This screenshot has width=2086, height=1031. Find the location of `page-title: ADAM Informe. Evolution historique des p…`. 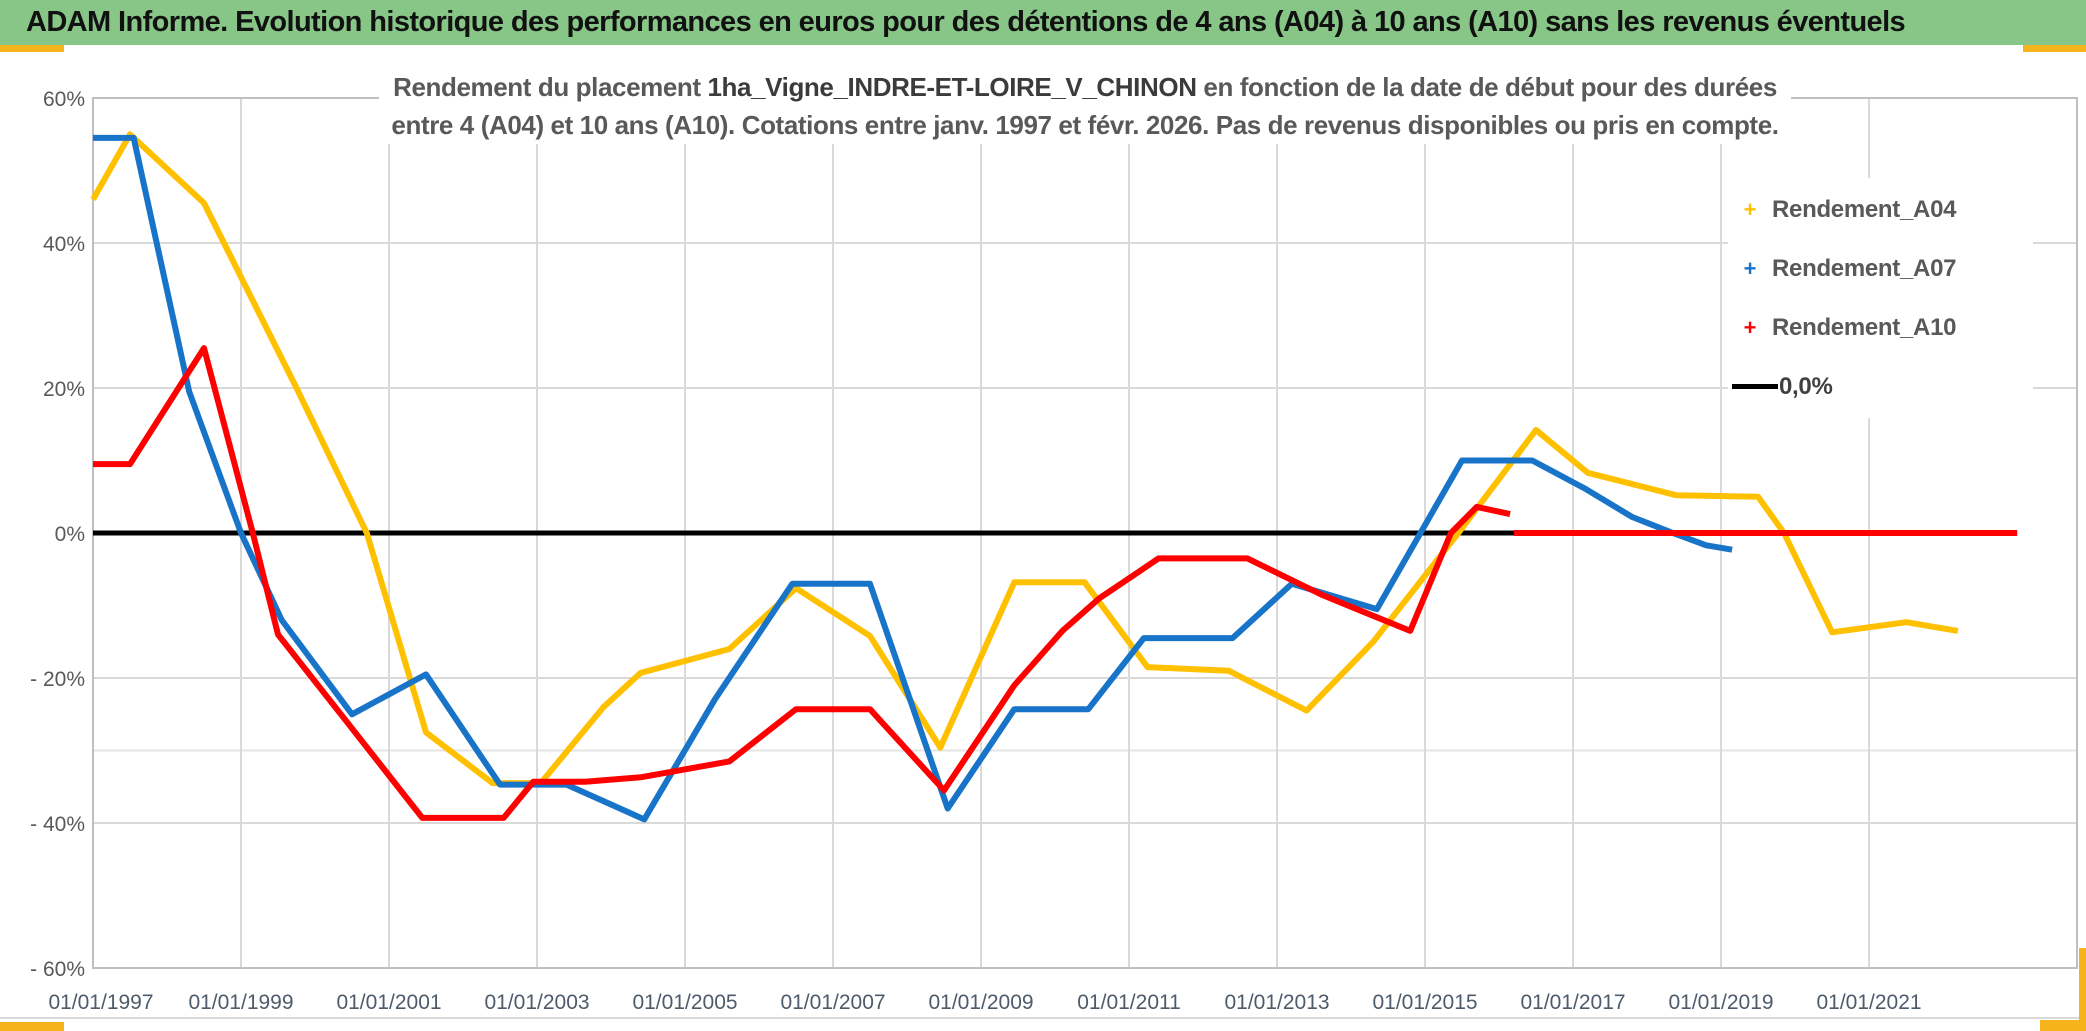

page-title: ADAM Informe. Evolution historique des p… is located at coordinates (966, 22).